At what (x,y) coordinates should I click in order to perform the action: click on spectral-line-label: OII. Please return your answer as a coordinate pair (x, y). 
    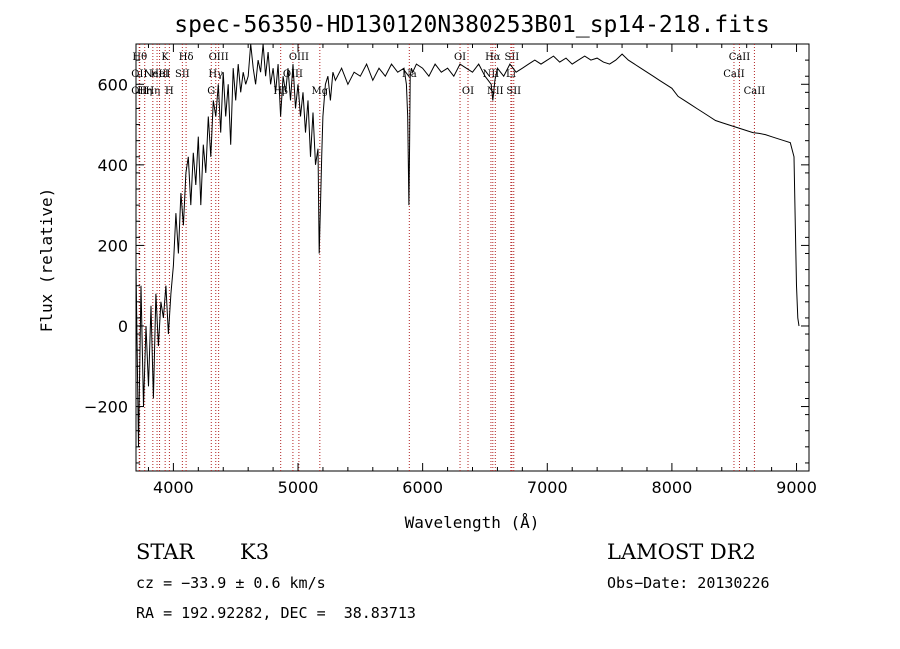
    Looking at the image, I should click on (139, 91).